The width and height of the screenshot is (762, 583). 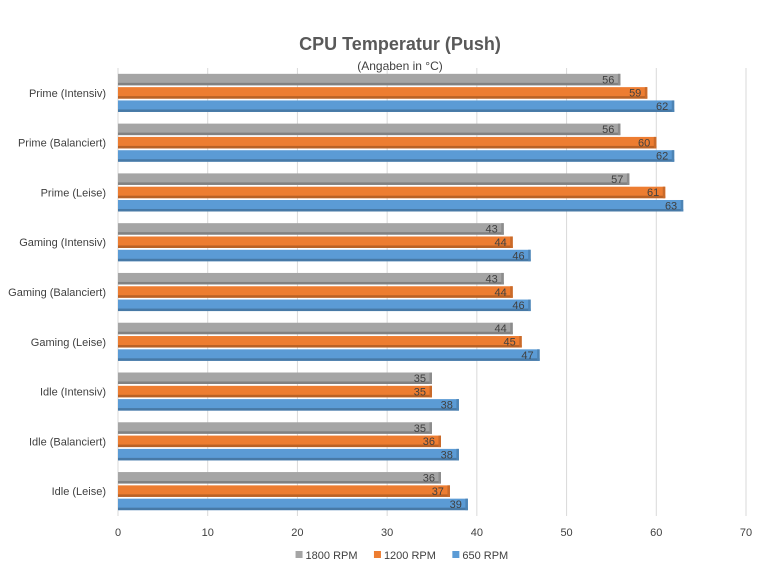 I want to click on x-tick-label: 20, so click(x=297, y=533).